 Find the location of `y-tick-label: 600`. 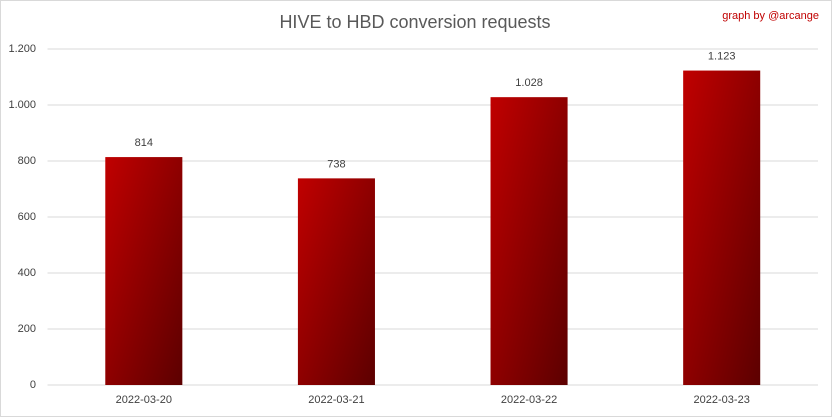

y-tick-label: 600 is located at coordinates (27, 217).